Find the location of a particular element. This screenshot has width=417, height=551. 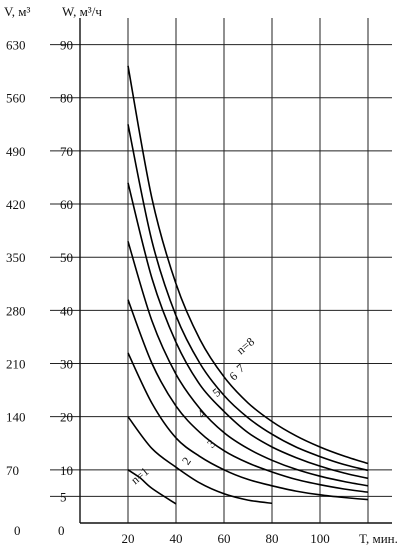

x-tick-label: 80 is located at coordinates (272, 538).